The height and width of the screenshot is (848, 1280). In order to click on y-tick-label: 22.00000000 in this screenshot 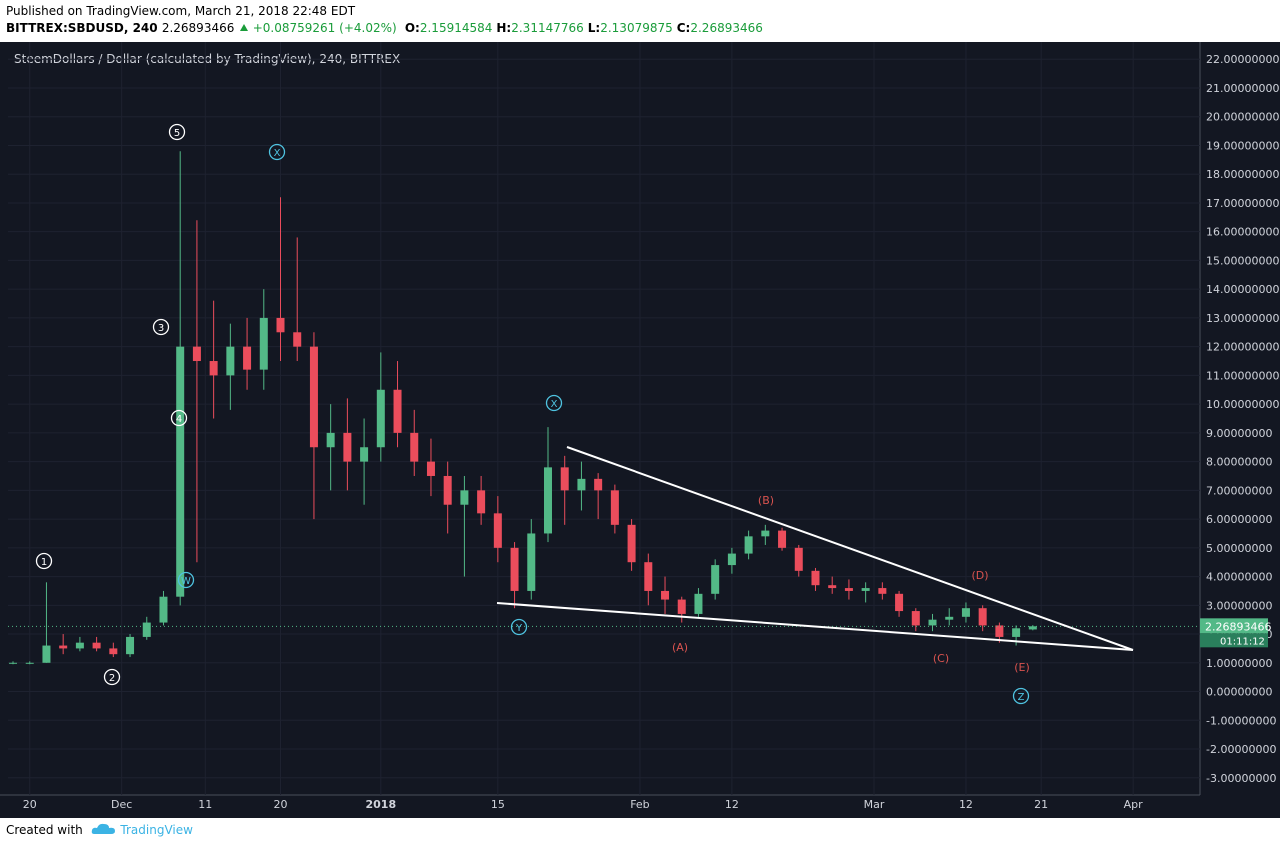, I will do `click(1242, 59)`.